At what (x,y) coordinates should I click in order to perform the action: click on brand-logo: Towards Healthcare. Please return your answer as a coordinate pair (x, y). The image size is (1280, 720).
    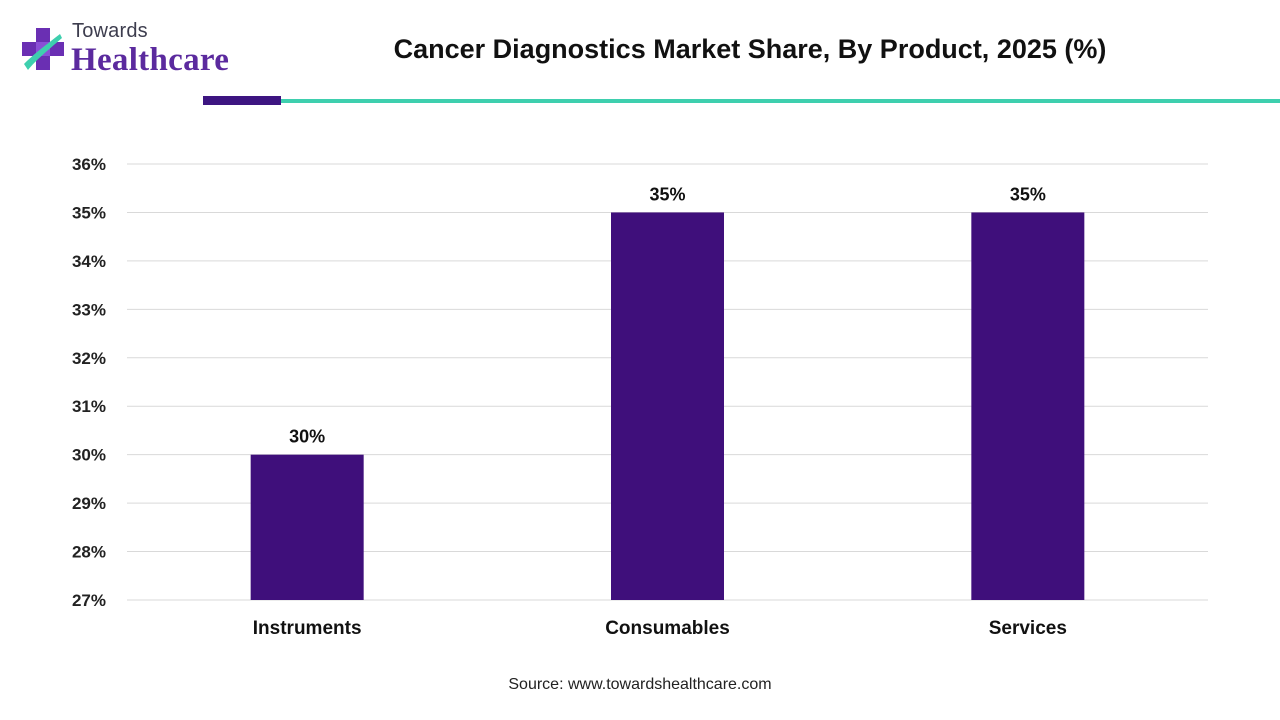
    Looking at the image, I should click on (130, 53).